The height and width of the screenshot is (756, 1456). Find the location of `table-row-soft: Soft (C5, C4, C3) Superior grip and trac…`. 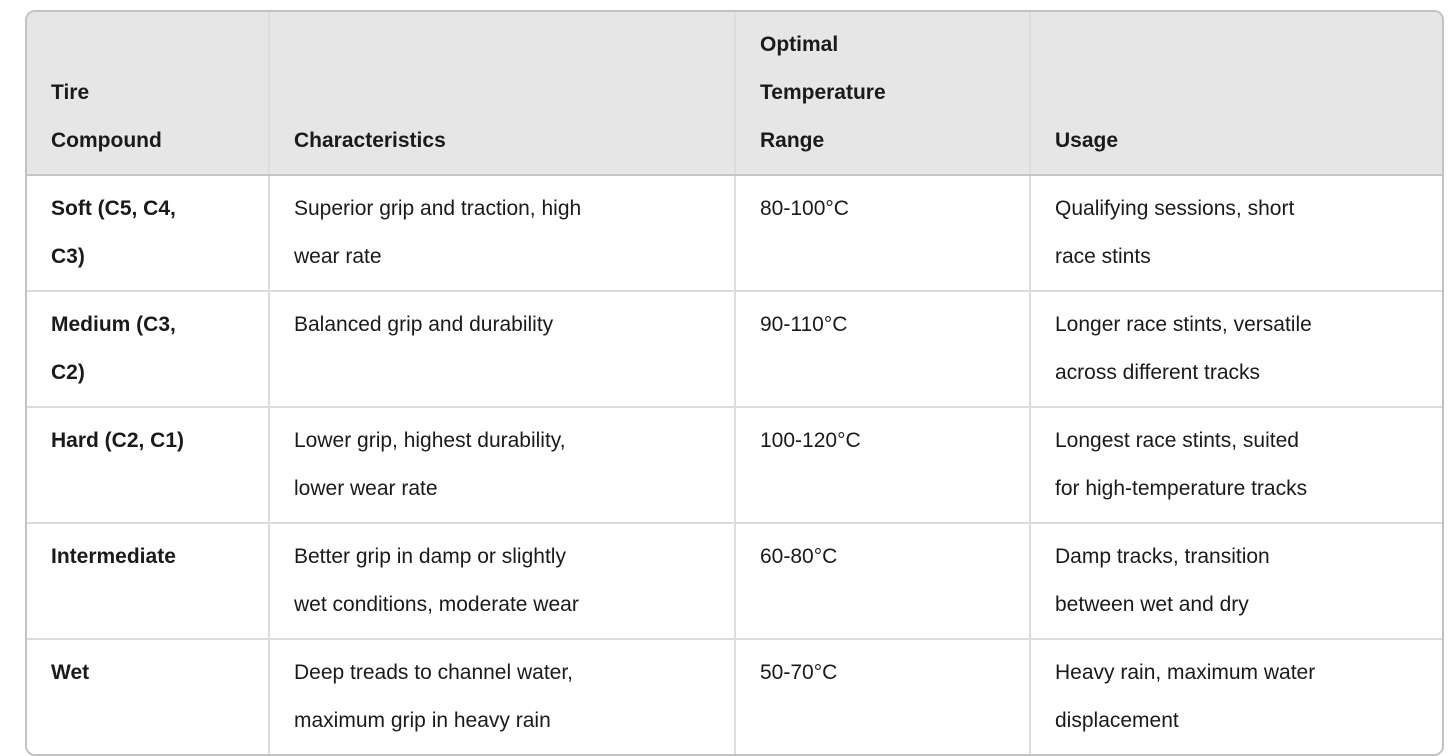

table-row-soft: Soft (C5, C4, C3) Superior grip and trac… is located at coordinates (734, 233).